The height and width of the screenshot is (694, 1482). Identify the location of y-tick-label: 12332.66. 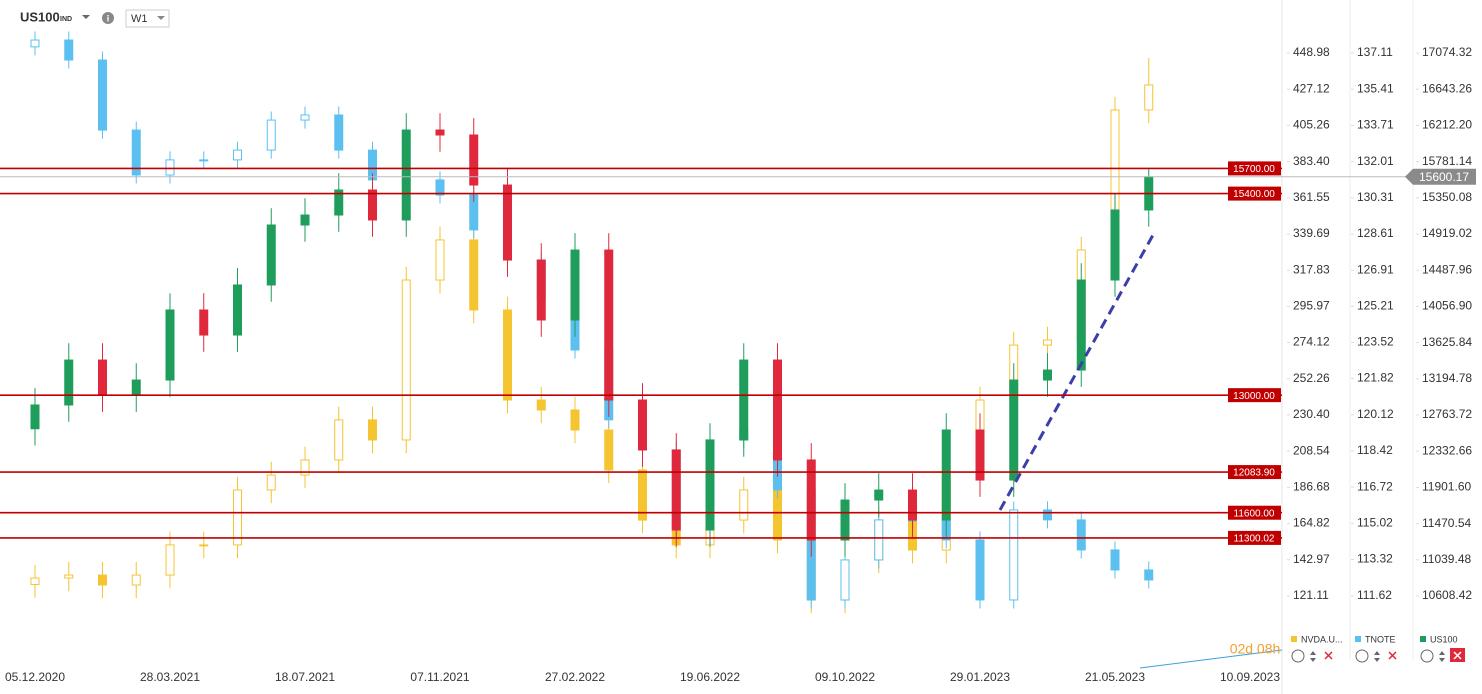
(1447, 450).